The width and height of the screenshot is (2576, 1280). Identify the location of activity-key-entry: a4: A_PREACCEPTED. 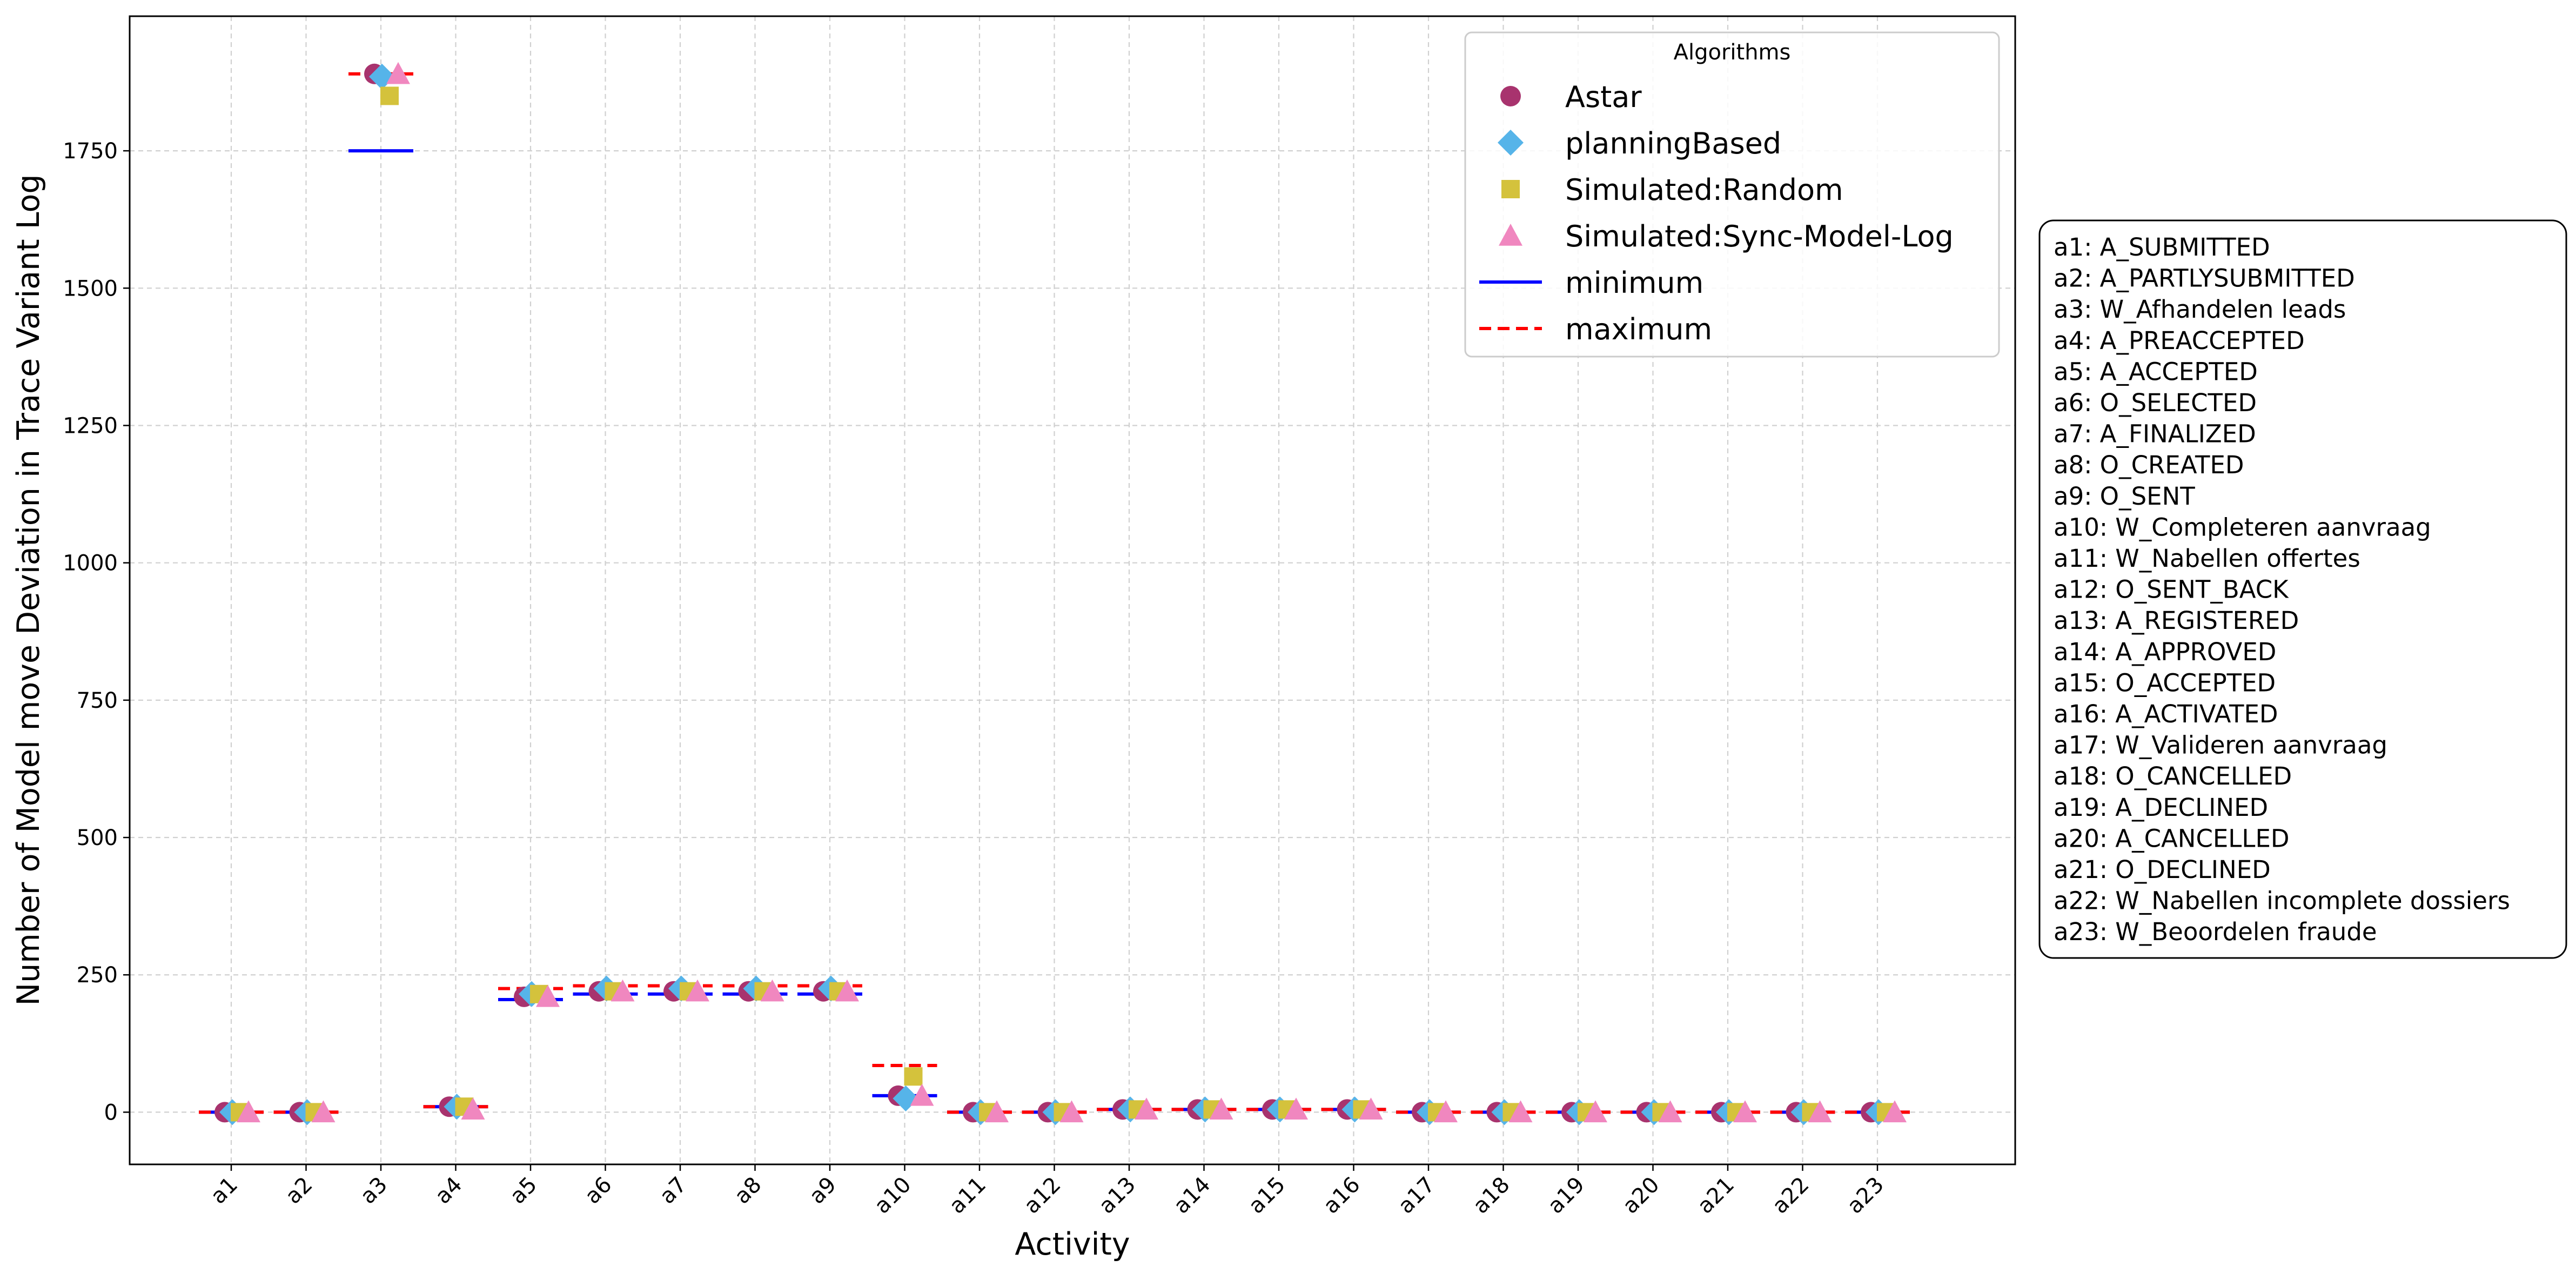
(2179, 340).